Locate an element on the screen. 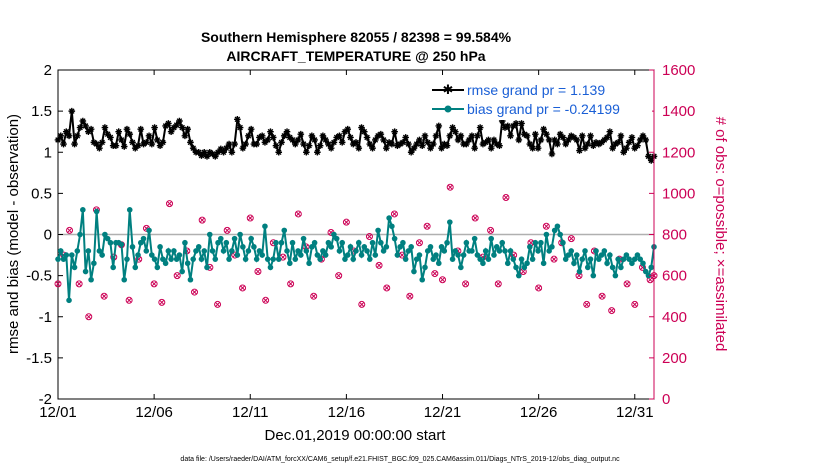 The image size is (830, 470). y2-tick-label: 800 is located at coordinates (674, 235).